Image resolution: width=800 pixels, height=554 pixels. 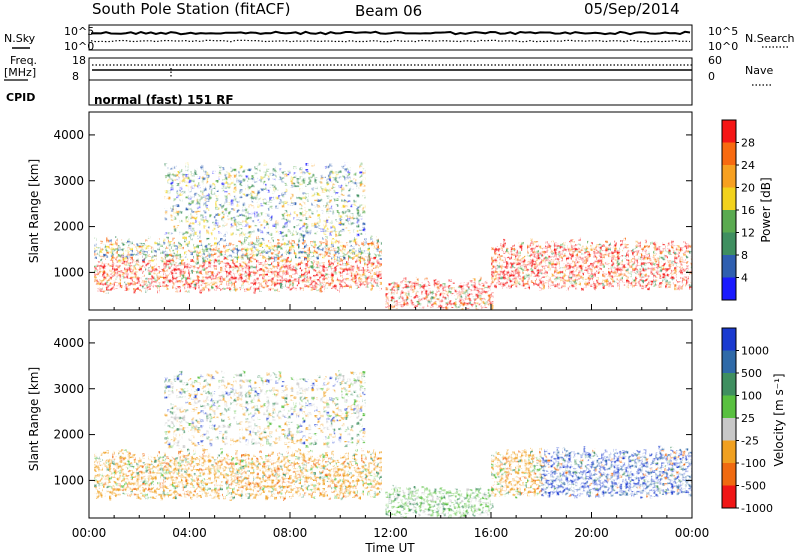 What do you see at coordinates (753, 463) in the screenshot?
I see `velocity-colorbar-label-5: -100` at bounding box center [753, 463].